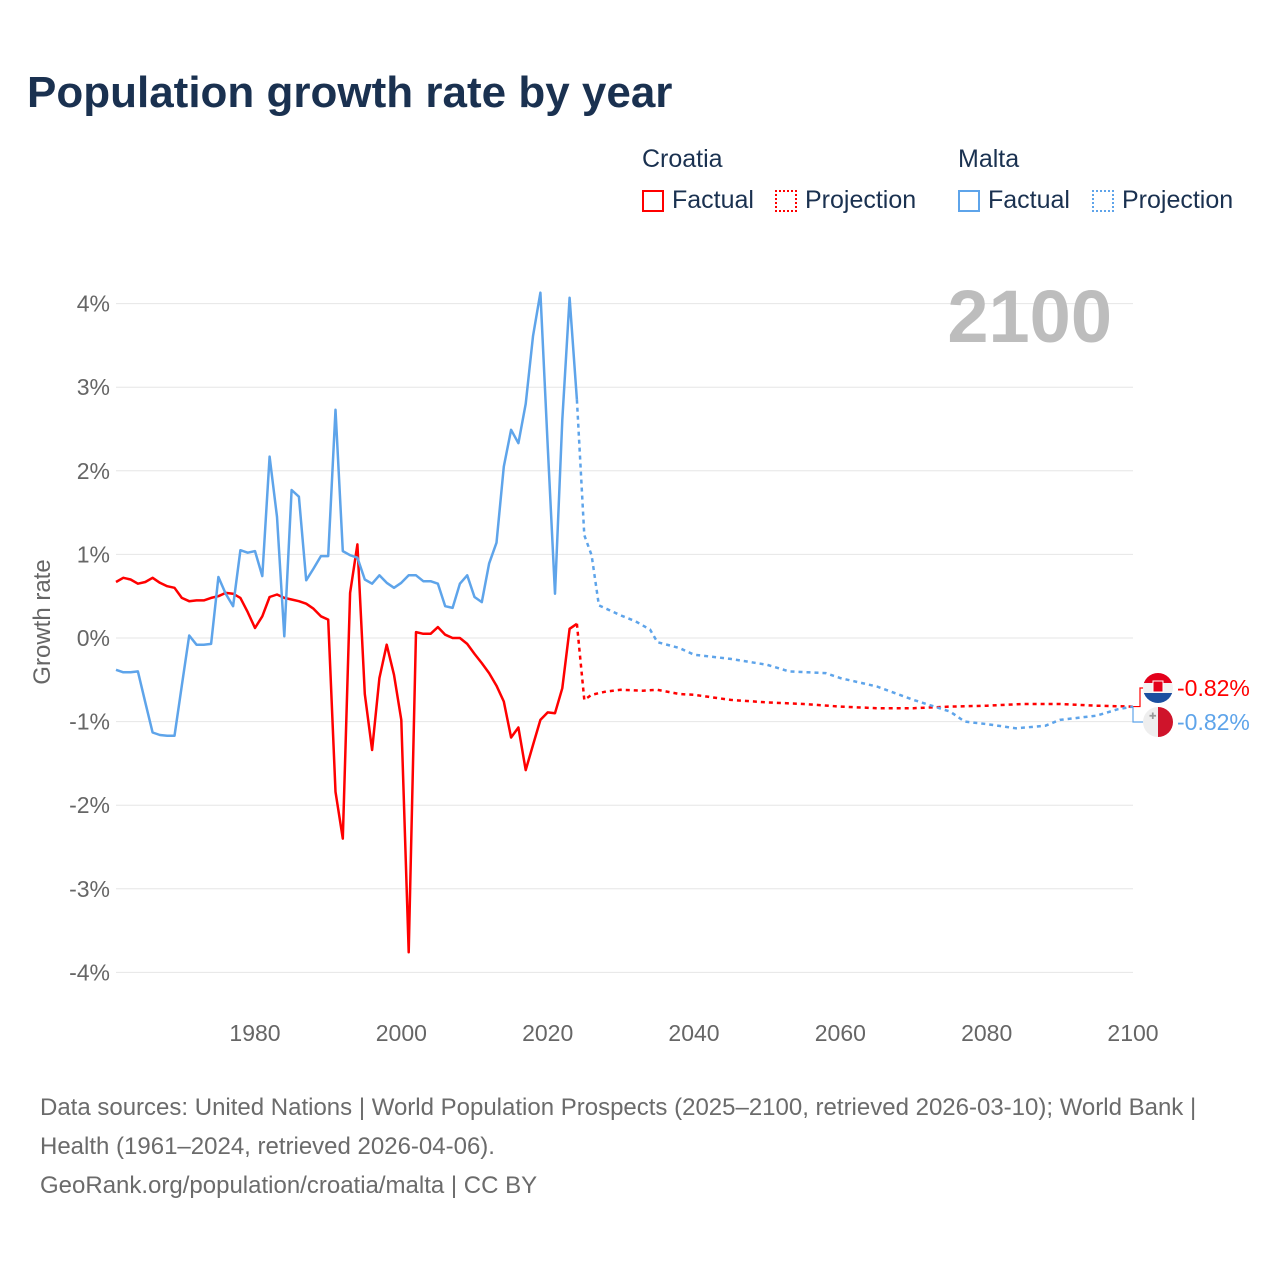 The image size is (1280, 1280). I want to click on x-tick-label: 2040, so click(693, 1033).